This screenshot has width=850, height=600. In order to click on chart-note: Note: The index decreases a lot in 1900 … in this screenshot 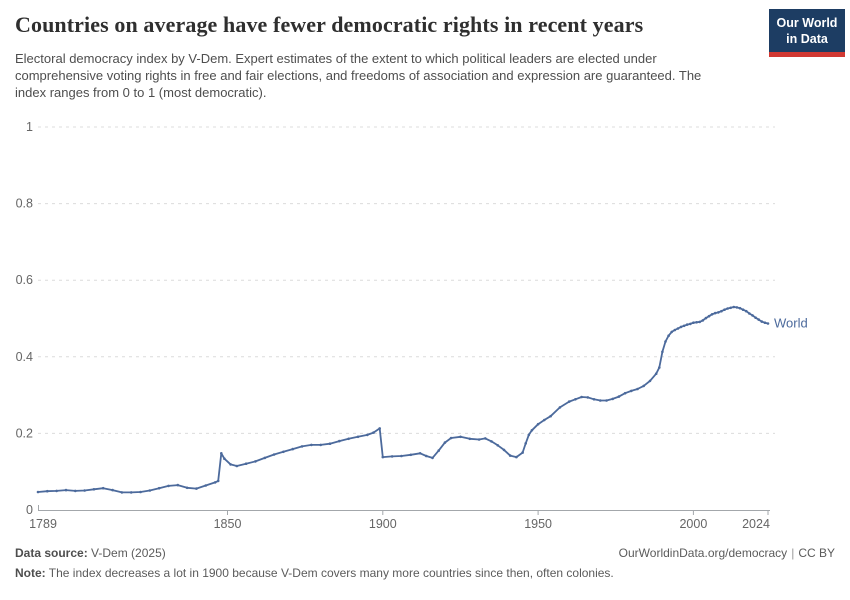, I will do `click(425, 573)`.